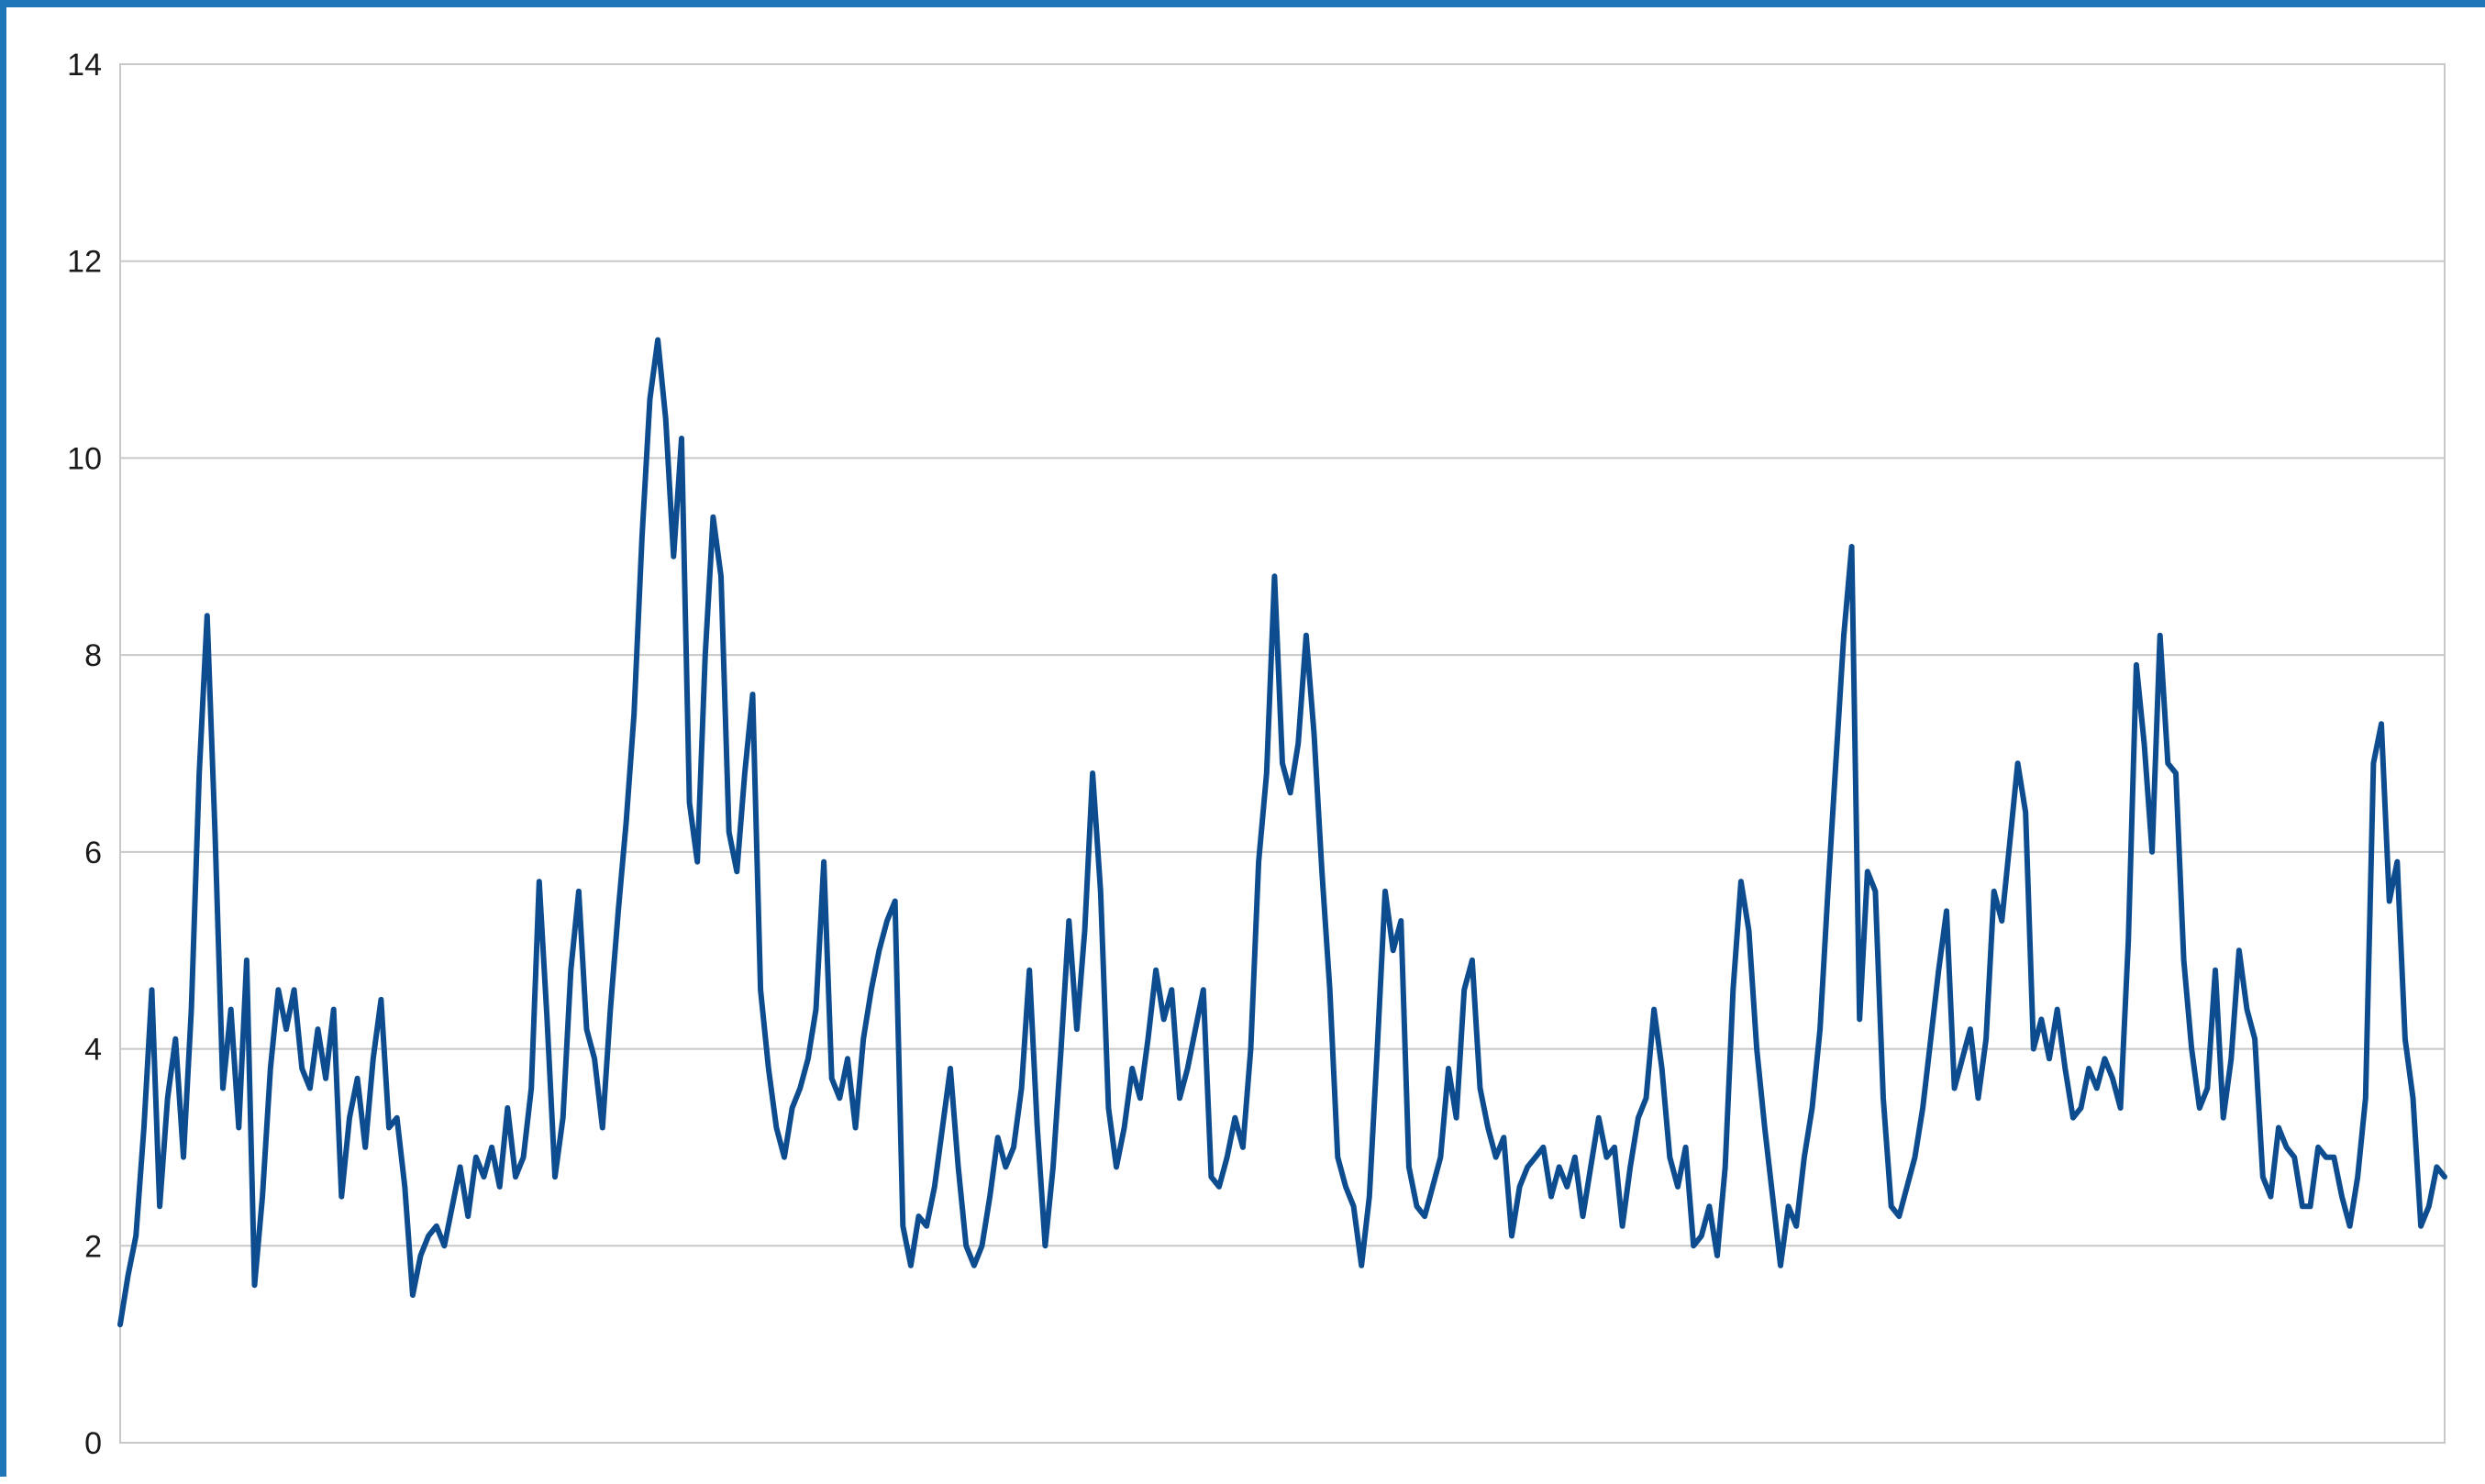  I want to click on y-axis-tick-labels: 0 2 4 6 8 10 12 14, so click(85, 754).